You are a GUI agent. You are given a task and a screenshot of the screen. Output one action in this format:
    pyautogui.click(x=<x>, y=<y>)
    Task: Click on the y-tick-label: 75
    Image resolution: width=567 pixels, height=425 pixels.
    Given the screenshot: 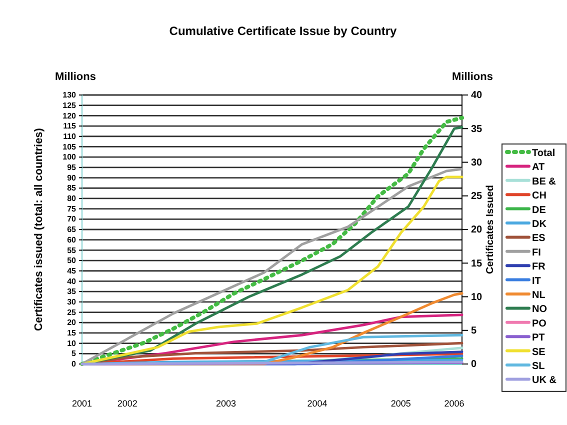 What is the action you would take?
    pyautogui.click(x=72, y=209)
    